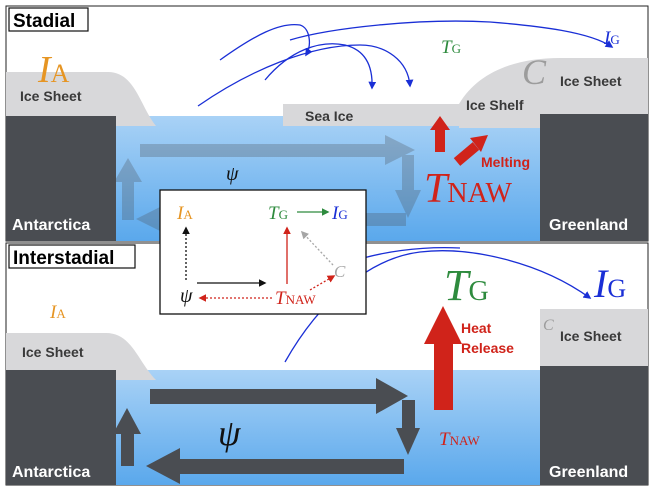 The image size is (654, 491). I want to click on interstadial-title: Interstadial, so click(63, 258).